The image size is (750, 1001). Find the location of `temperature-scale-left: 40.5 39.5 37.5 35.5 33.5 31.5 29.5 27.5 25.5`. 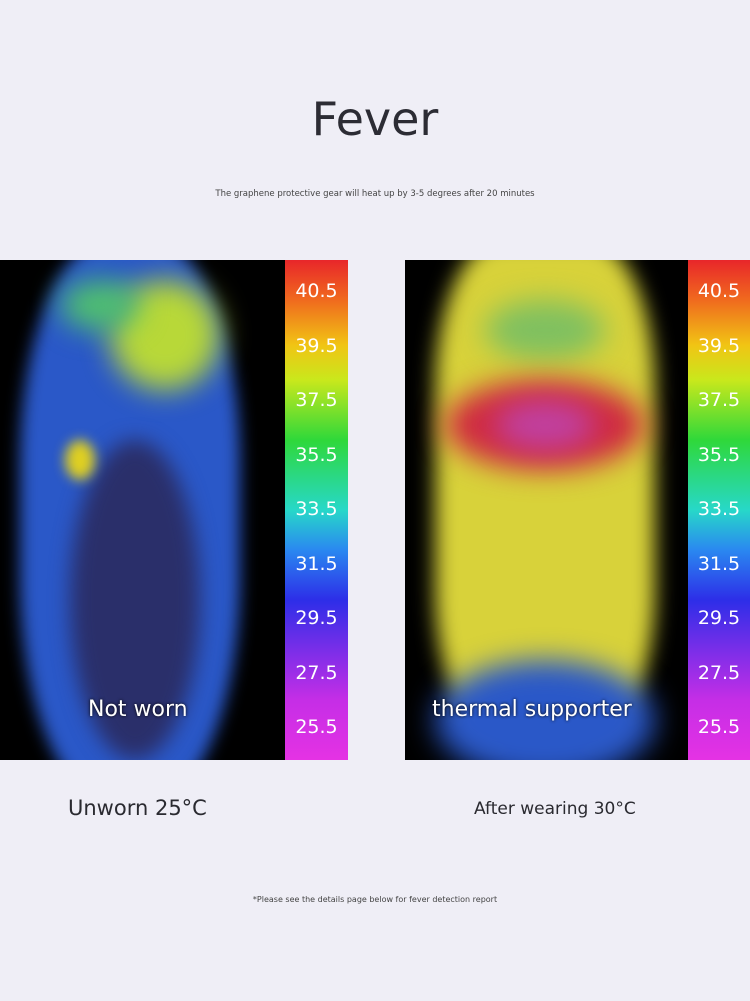

temperature-scale-left: 40.5 39.5 37.5 35.5 33.5 31.5 29.5 27.5 25.5 is located at coordinates (316, 510).